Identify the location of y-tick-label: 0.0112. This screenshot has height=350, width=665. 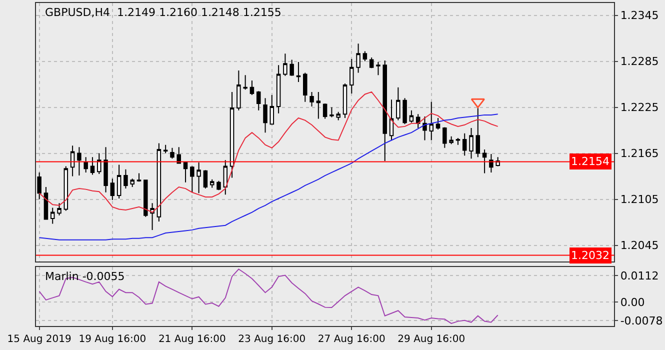
(639, 275).